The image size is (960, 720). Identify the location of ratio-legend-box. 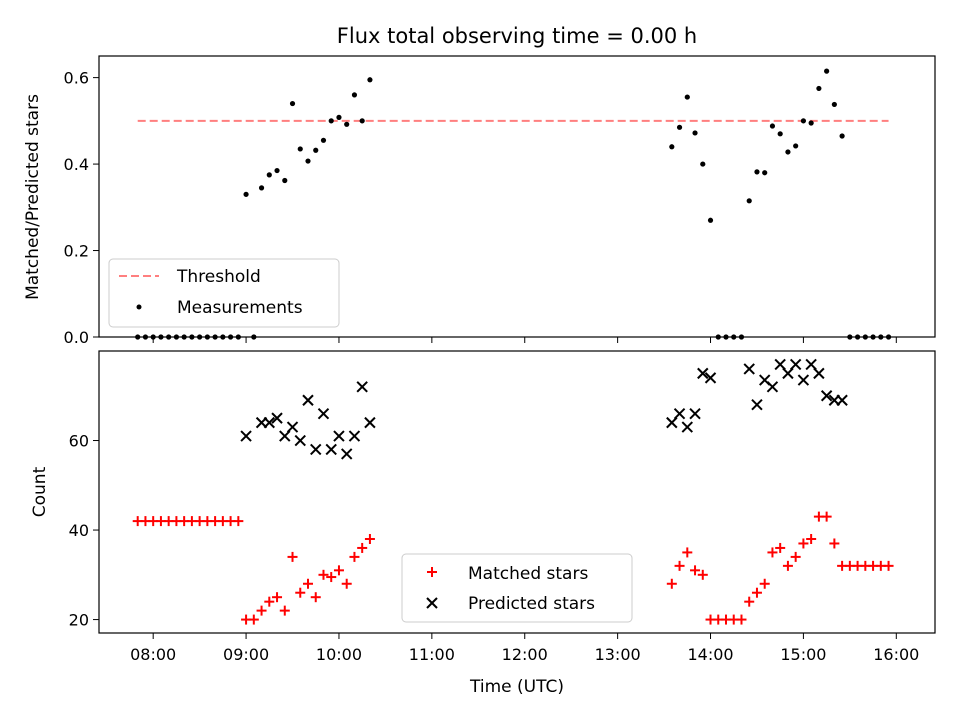
(224, 293).